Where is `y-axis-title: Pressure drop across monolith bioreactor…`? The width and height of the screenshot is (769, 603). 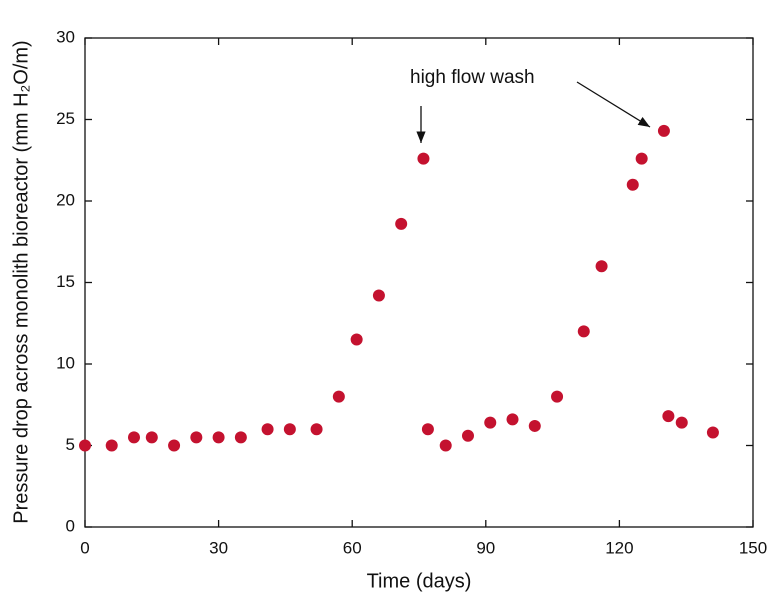 y-axis-title: Pressure drop across monolith bioreactor… is located at coordinates (21, 281).